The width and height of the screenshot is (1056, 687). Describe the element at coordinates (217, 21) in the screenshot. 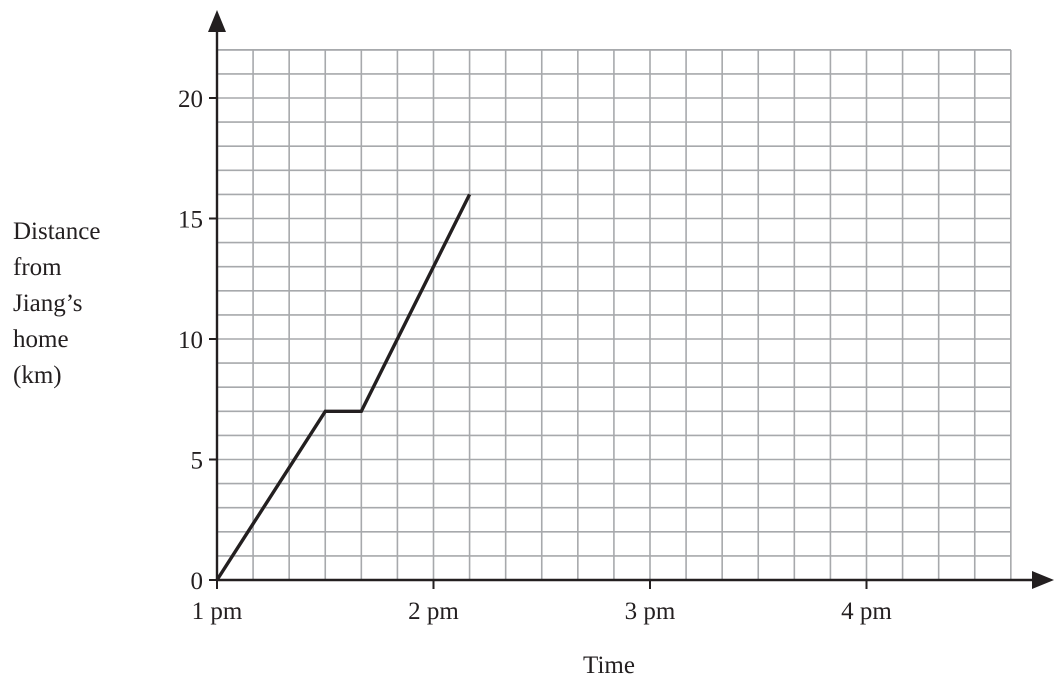

I see `y-axis-arrow-icon` at that location.